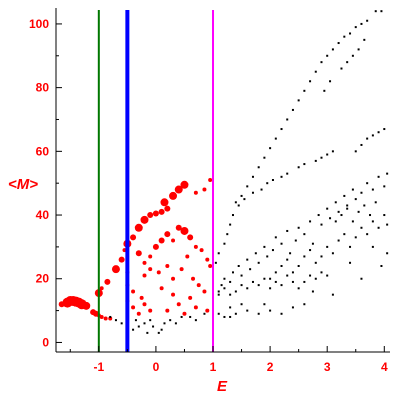  What do you see at coordinates (98, 367) in the screenshot?
I see `x-tick-label-0: -1` at bounding box center [98, 367].